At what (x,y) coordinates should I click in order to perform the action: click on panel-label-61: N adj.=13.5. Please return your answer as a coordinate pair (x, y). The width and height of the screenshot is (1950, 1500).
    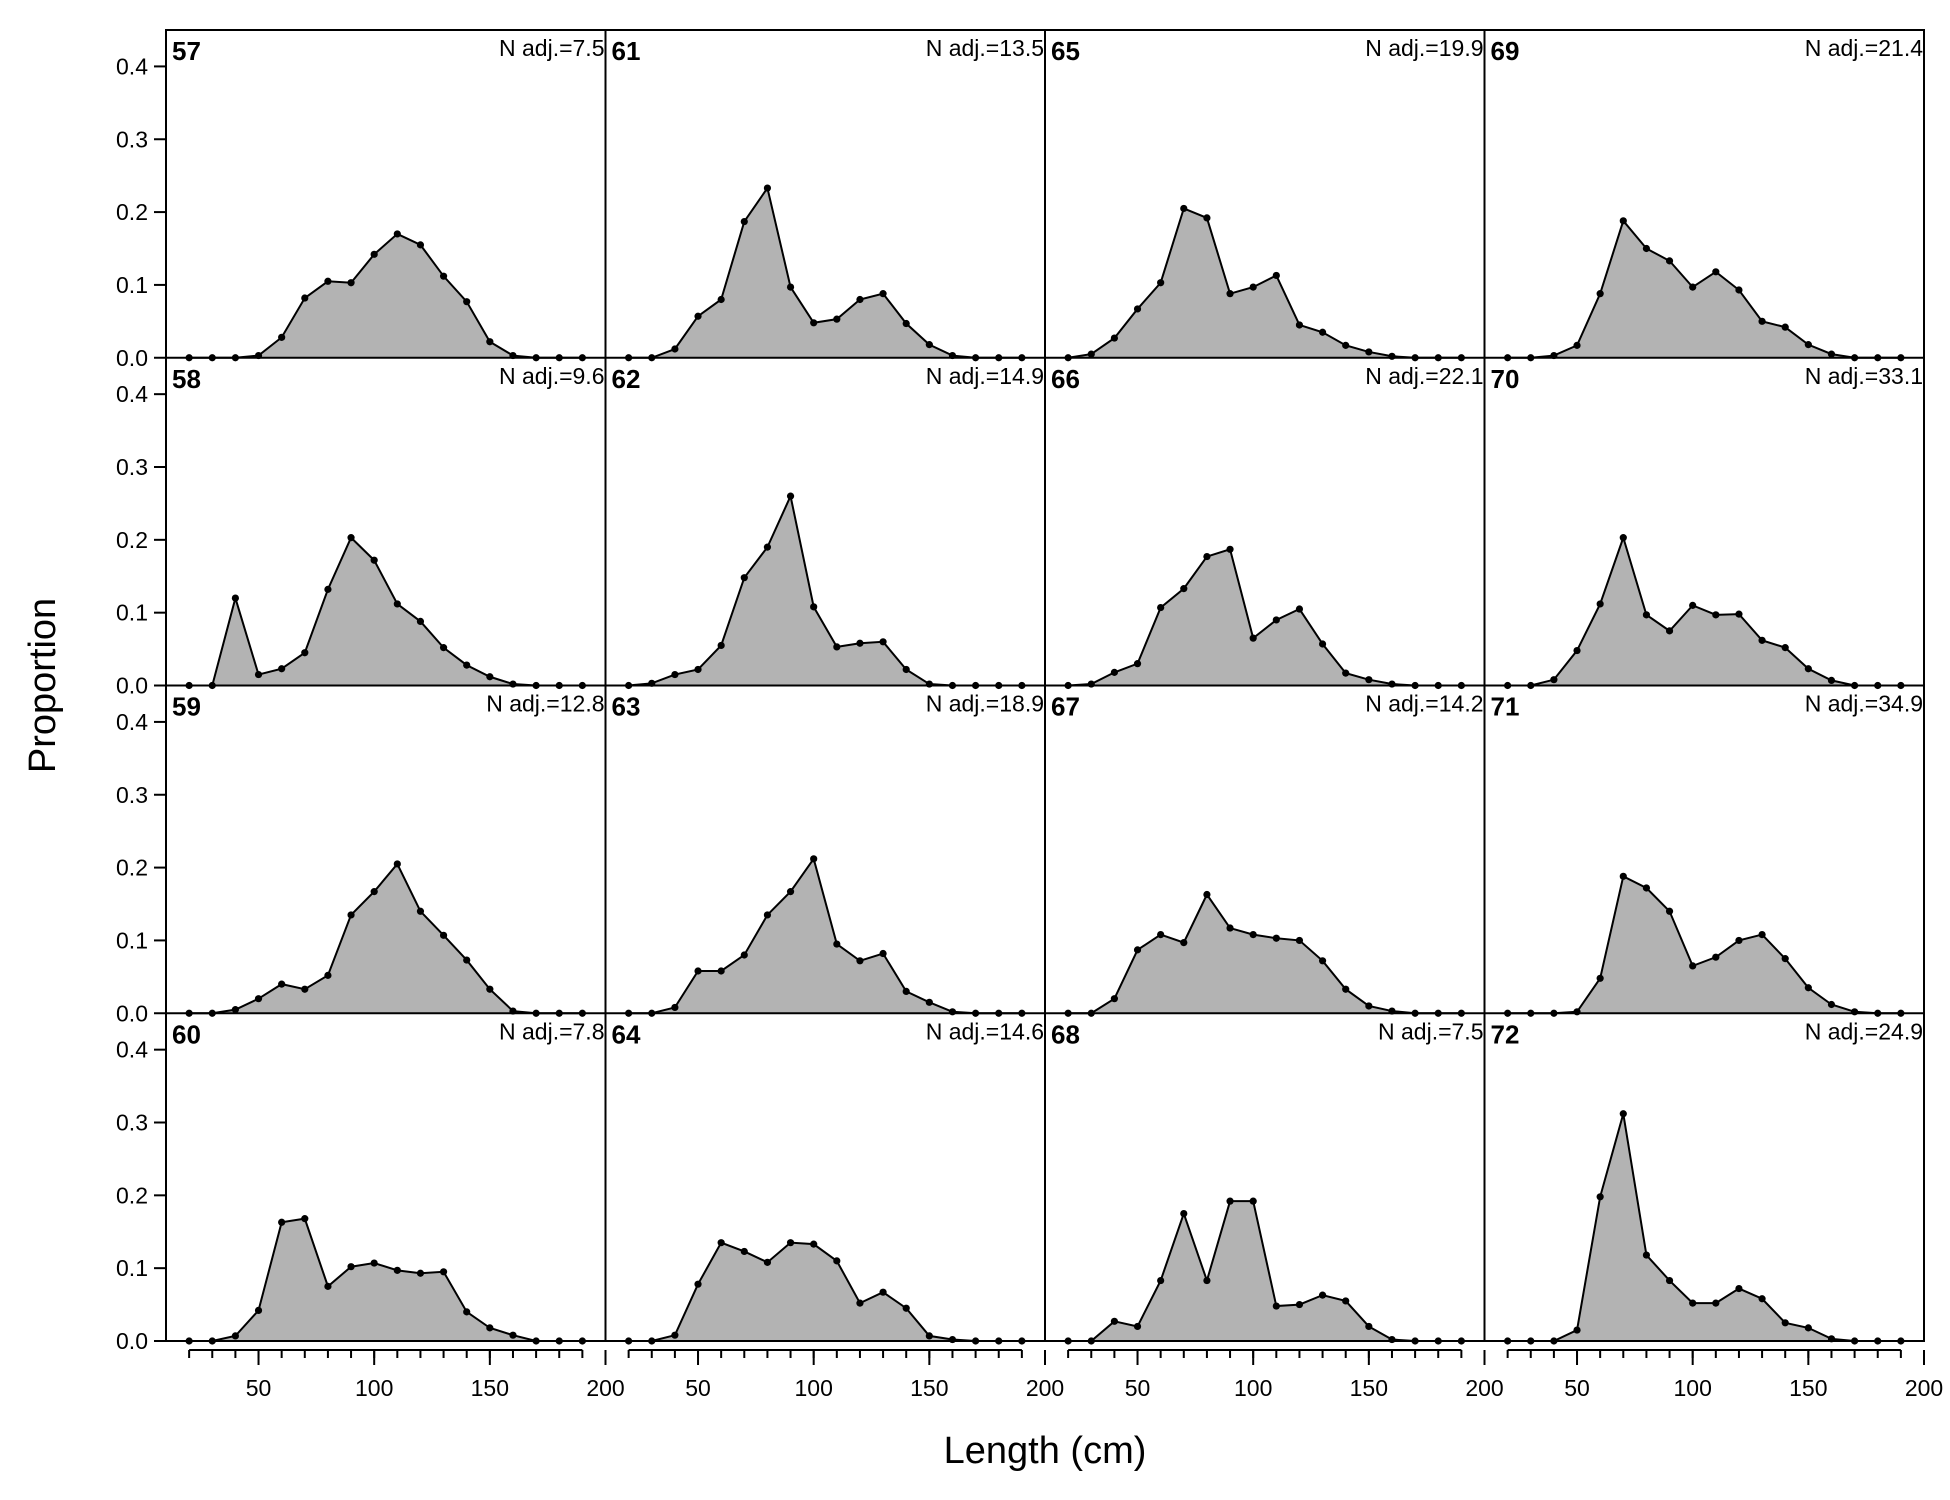
    Looking at the image, I should click on (985, 48).